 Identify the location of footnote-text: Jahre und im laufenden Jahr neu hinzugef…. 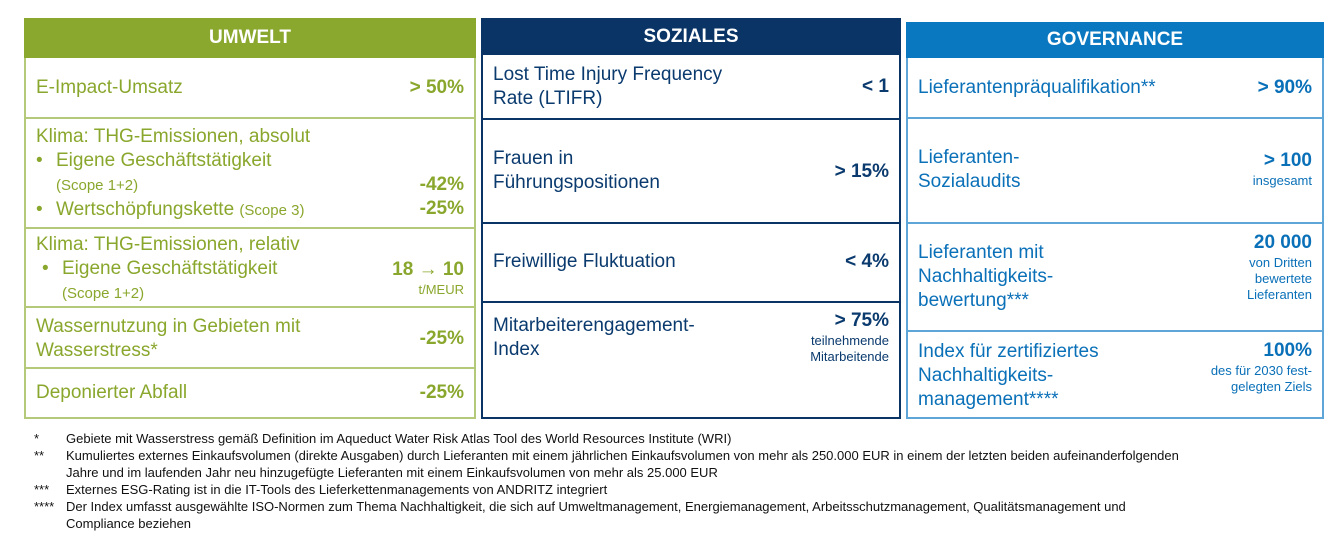
(392, 472).